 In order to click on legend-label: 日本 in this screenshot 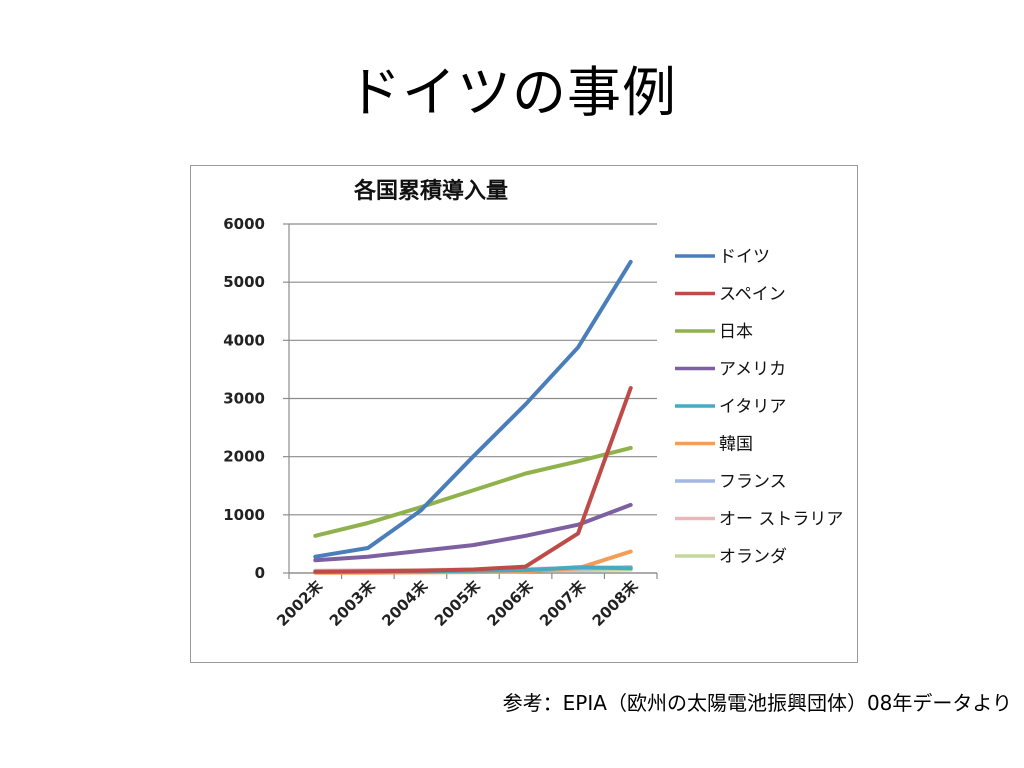, I will do `click(736, 332)`.